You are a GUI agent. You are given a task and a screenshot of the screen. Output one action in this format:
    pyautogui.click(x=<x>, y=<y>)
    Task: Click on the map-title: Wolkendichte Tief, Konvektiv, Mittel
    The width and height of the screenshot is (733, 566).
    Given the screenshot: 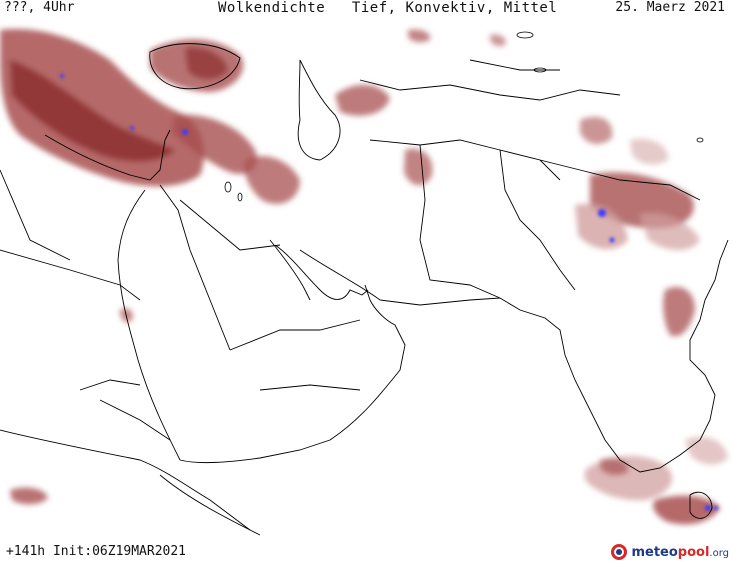 What is the action you would take?
    pyautogui.click(x=388, y=8)
    